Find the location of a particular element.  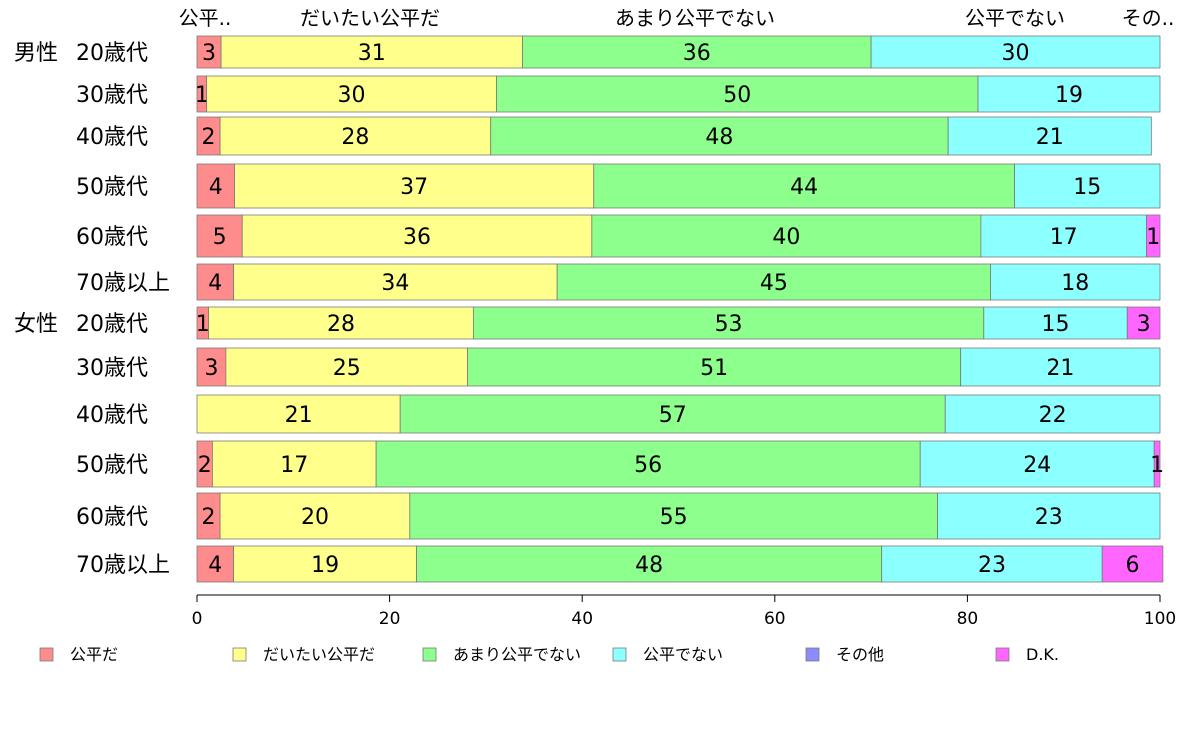

data-label: 40 is located at coordinates (786, 237).